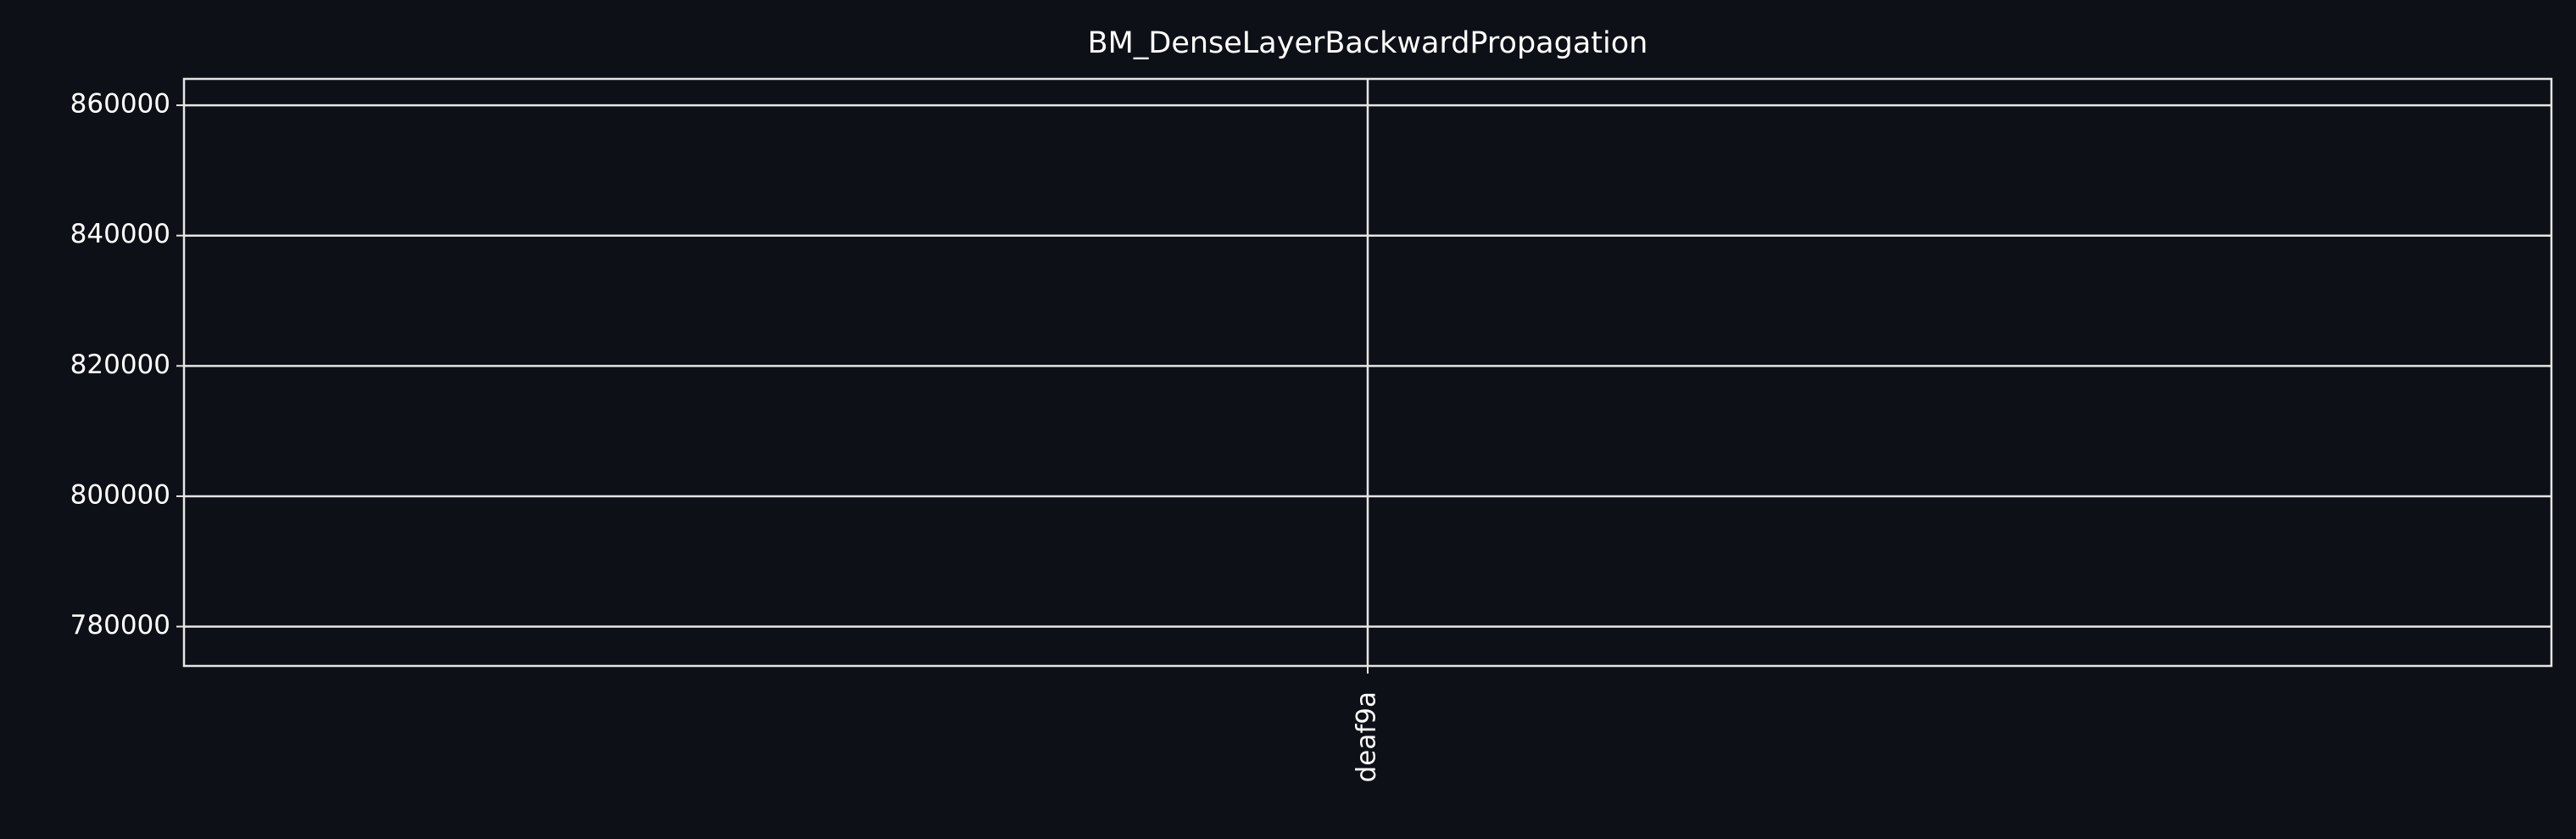 The image size is (2576, 839). Describe the element at coordinates (1367, 736) in the screenshot. I see `x-tick-label: deaf9a` at that location.